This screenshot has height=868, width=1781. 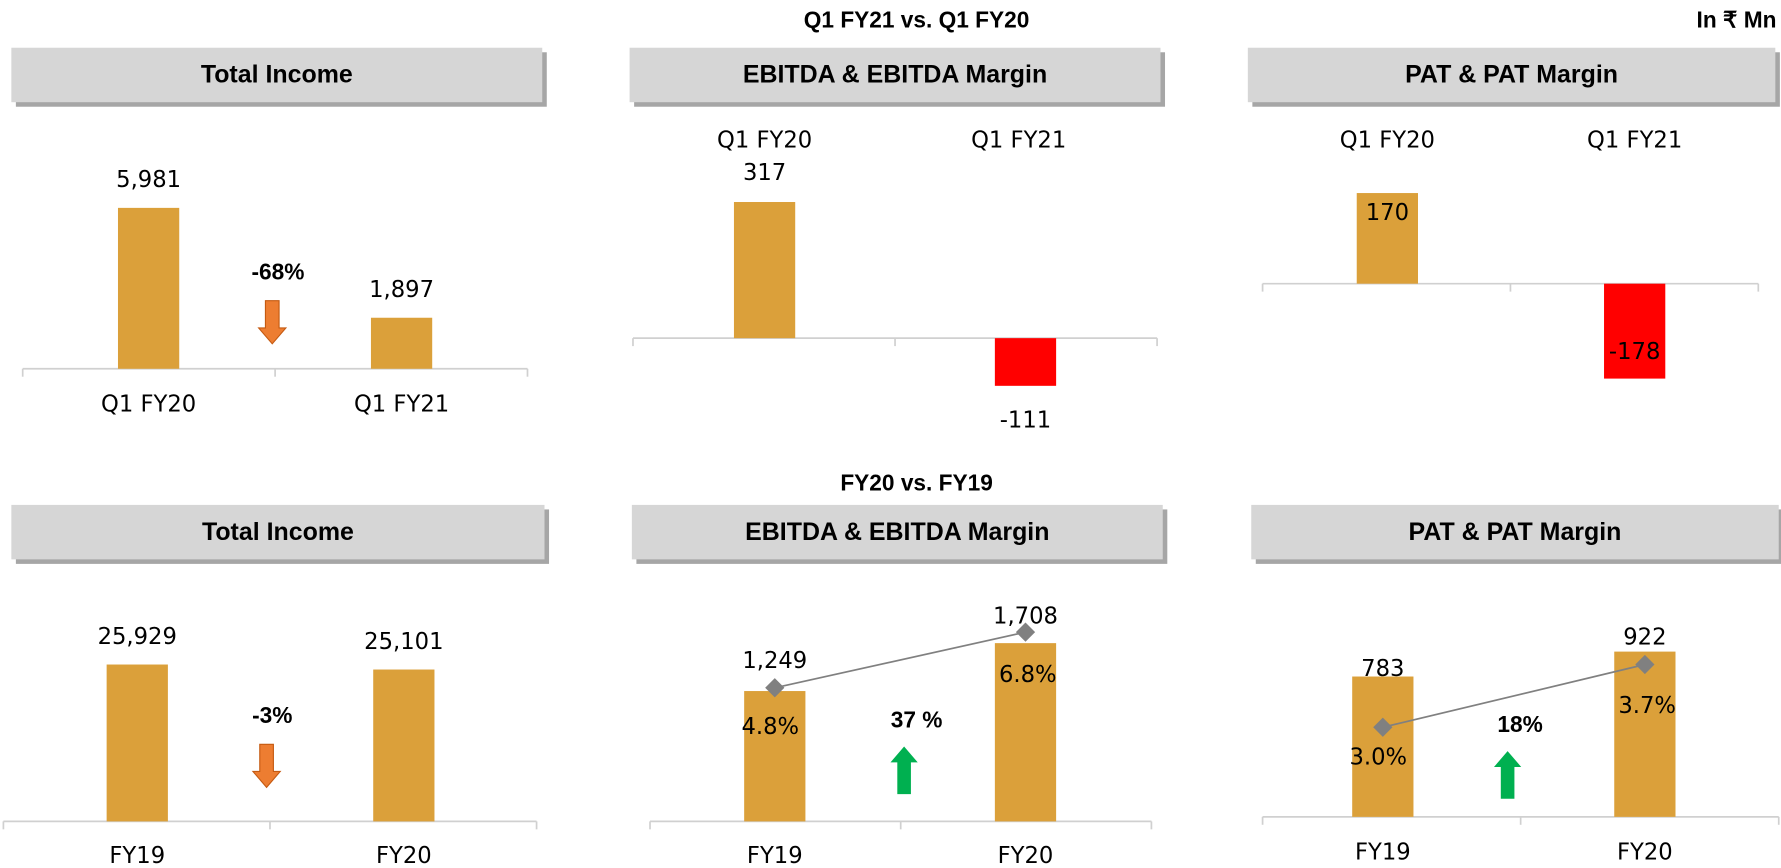 What do you see at coordinates (1647, 706) in the screenshot?
I see `margin-label: 3.7%` at bounding box center [1647, 706].